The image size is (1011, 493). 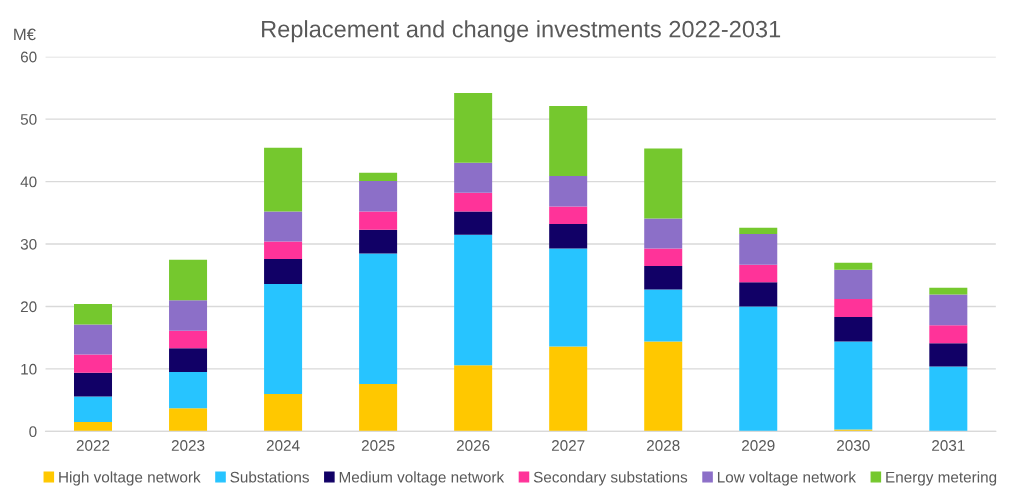 I want to click on x-tick-label: 2022, so click(x=93, y=445).